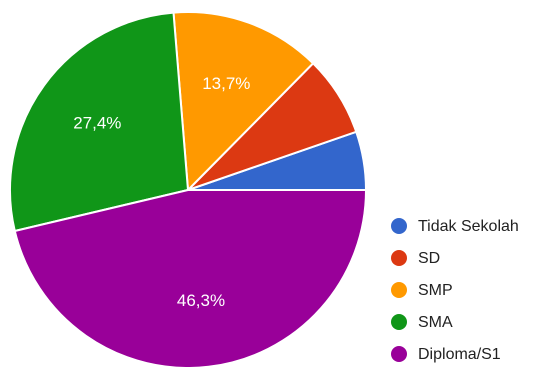 The image size is (553, 367). I want to click on legend-marker-sma, so click(399, 322).